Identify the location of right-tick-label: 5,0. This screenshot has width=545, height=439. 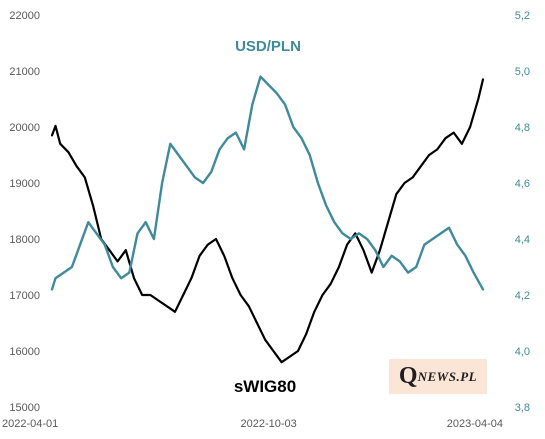
(522, 72).